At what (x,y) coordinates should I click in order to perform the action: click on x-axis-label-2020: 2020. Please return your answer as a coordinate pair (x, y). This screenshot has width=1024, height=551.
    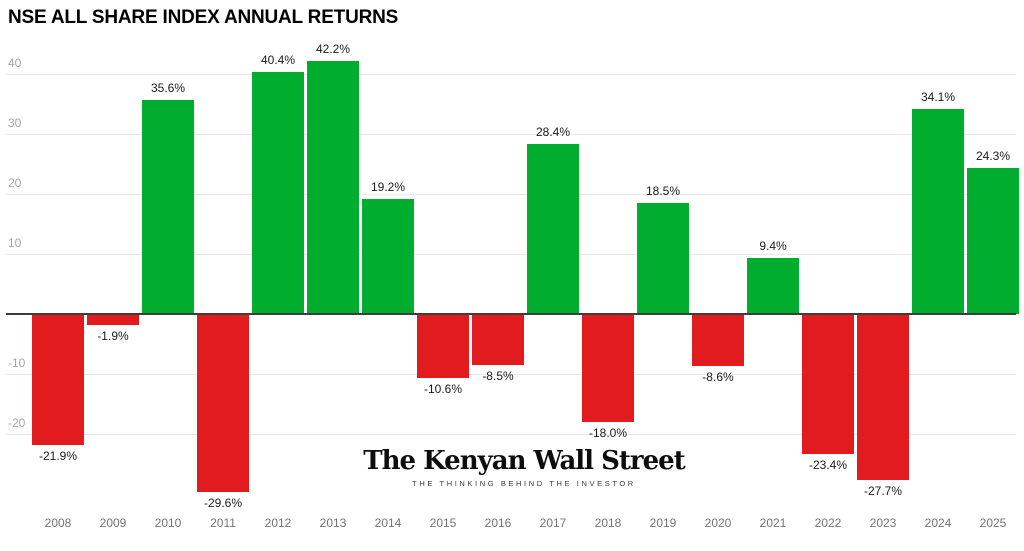
    Looking at the image, I should click on (718, 523).